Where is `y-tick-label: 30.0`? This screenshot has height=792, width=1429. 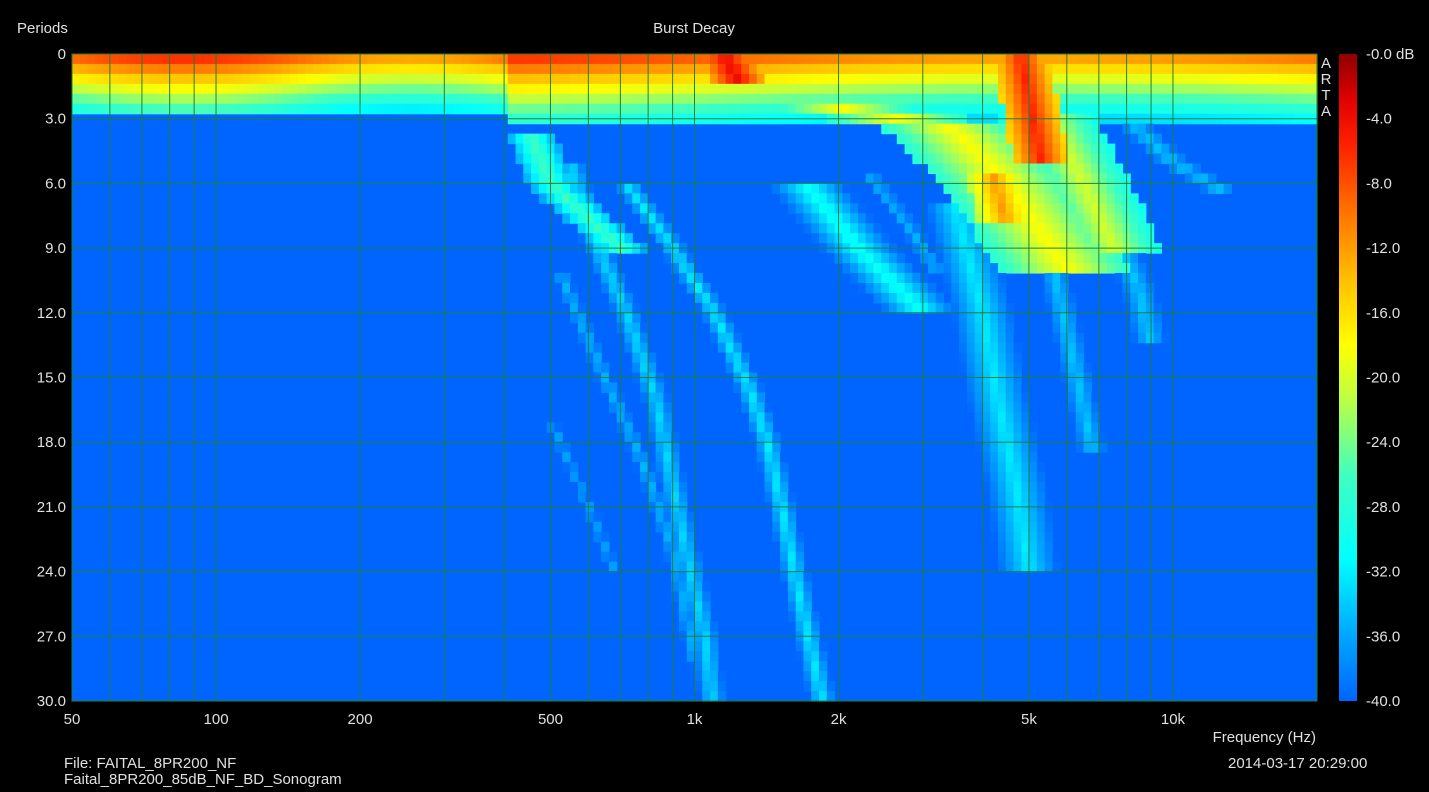 y-tick-label: 30.0 is located at coordinates (51, 701).